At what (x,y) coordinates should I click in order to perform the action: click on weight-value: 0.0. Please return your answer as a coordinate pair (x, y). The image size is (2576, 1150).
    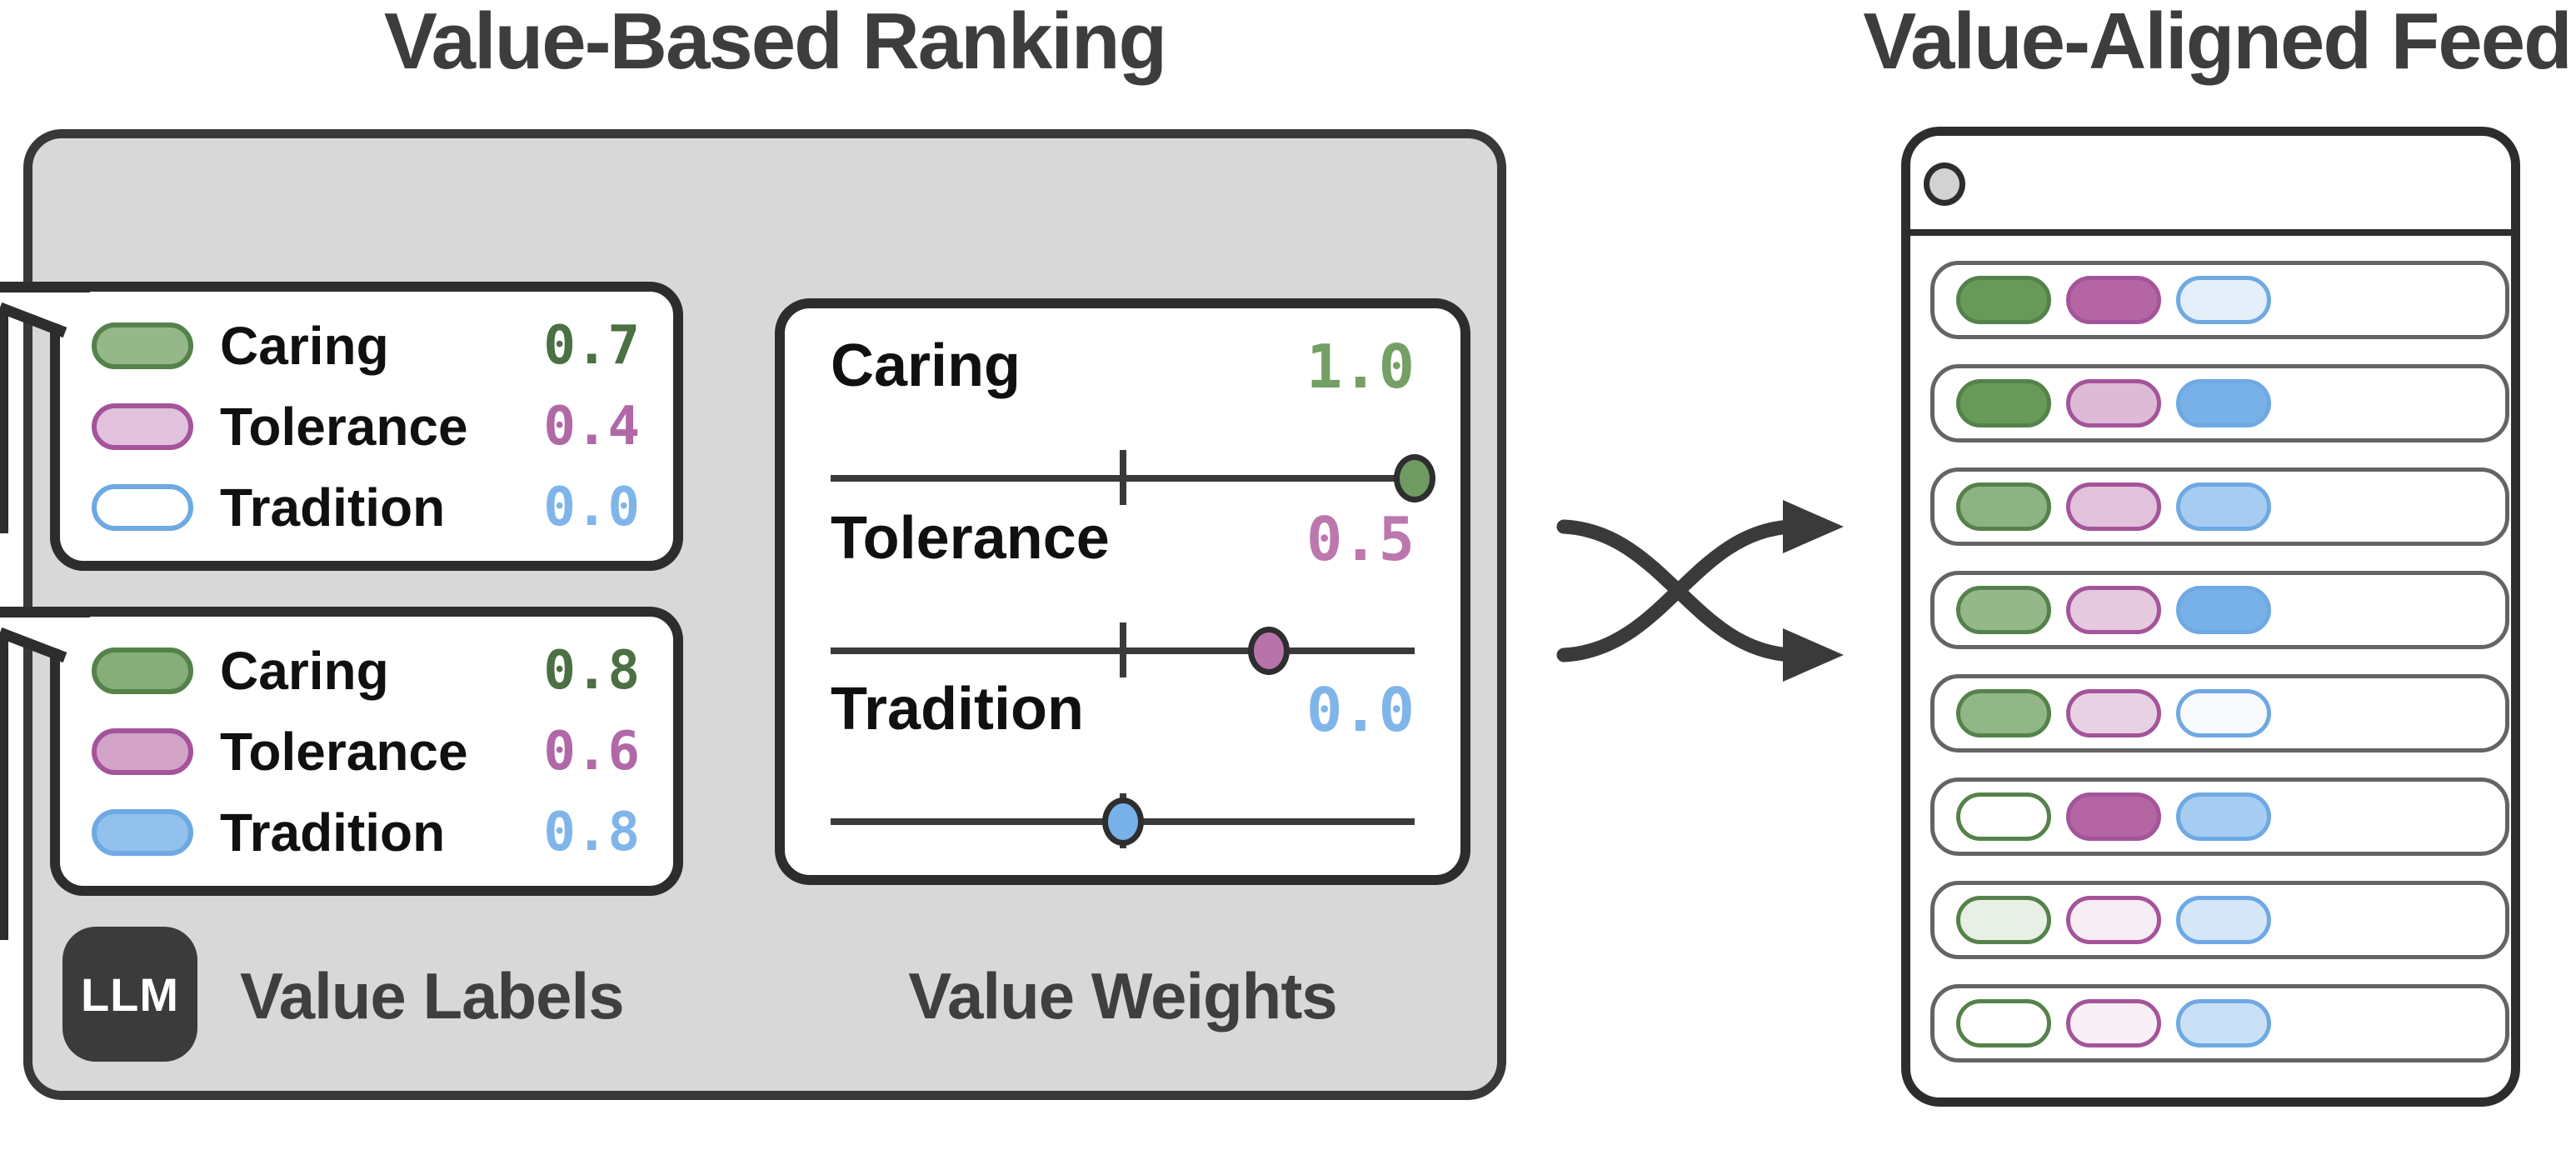
    Looking at the image, I should click on (1360, 710).